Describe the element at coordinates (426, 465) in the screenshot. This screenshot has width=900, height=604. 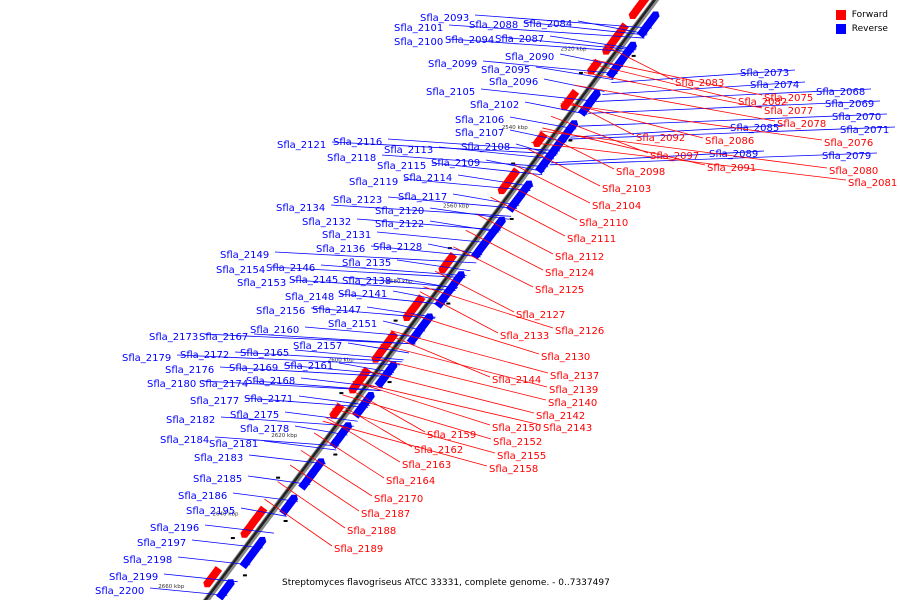
I see `forward-gene-label: Sfla_2163` at that location.